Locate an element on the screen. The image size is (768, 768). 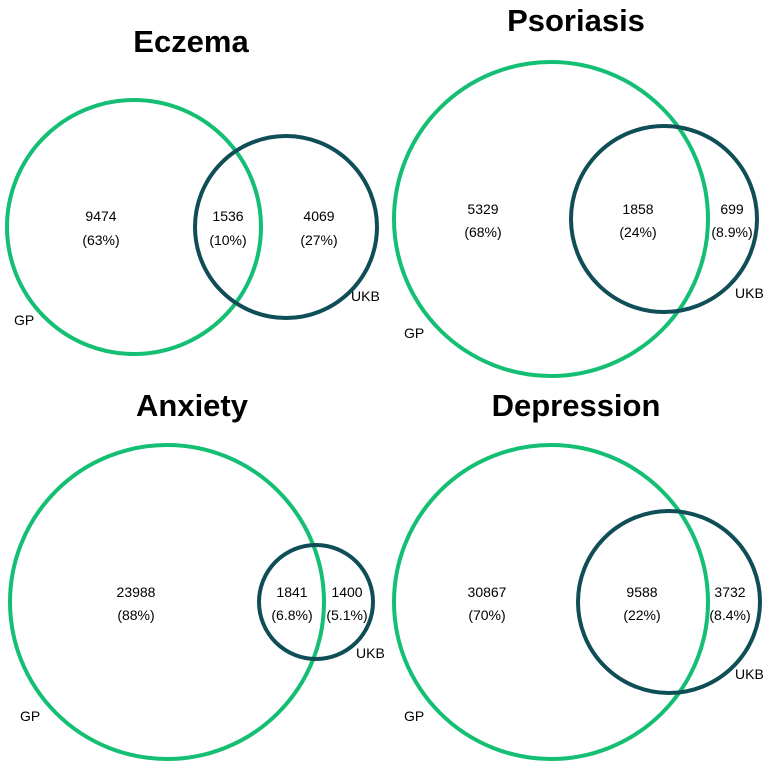
overlap-count: 1536 is located at coordinates (227, 216).